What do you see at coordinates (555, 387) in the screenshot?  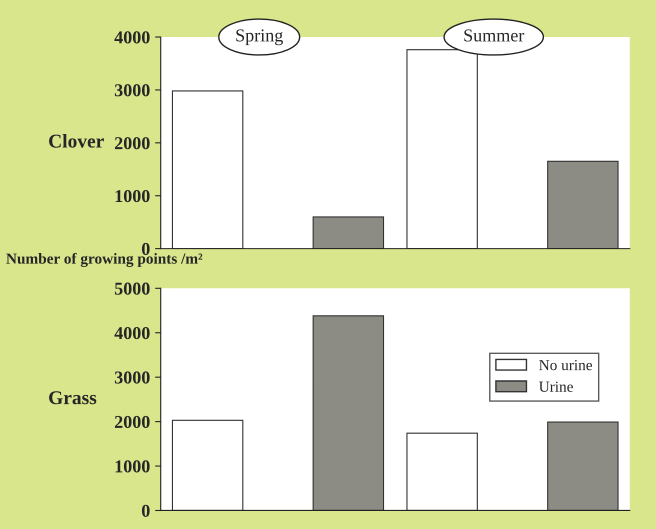 I see `legend-label: Urine` at bounding box center [555, 387].